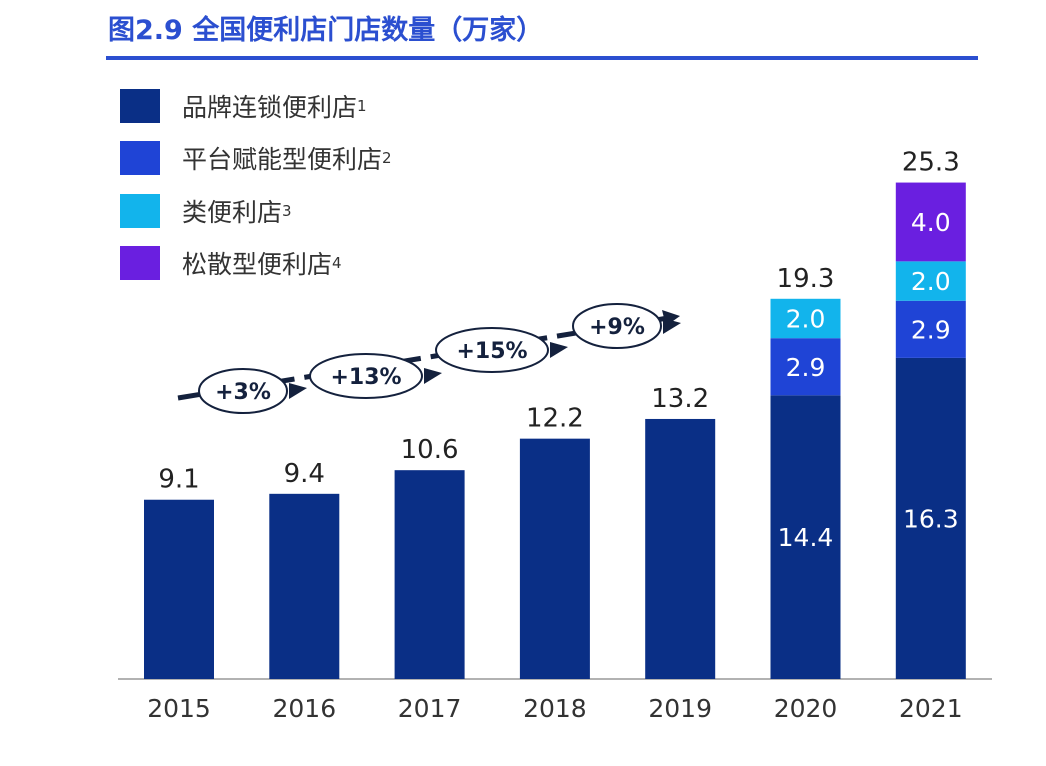 The width and height of the screenshot is (1046, 766). Describe the element at coordinates (806, 279) in the screenshot. I see `total-label: 19.3` at that location.